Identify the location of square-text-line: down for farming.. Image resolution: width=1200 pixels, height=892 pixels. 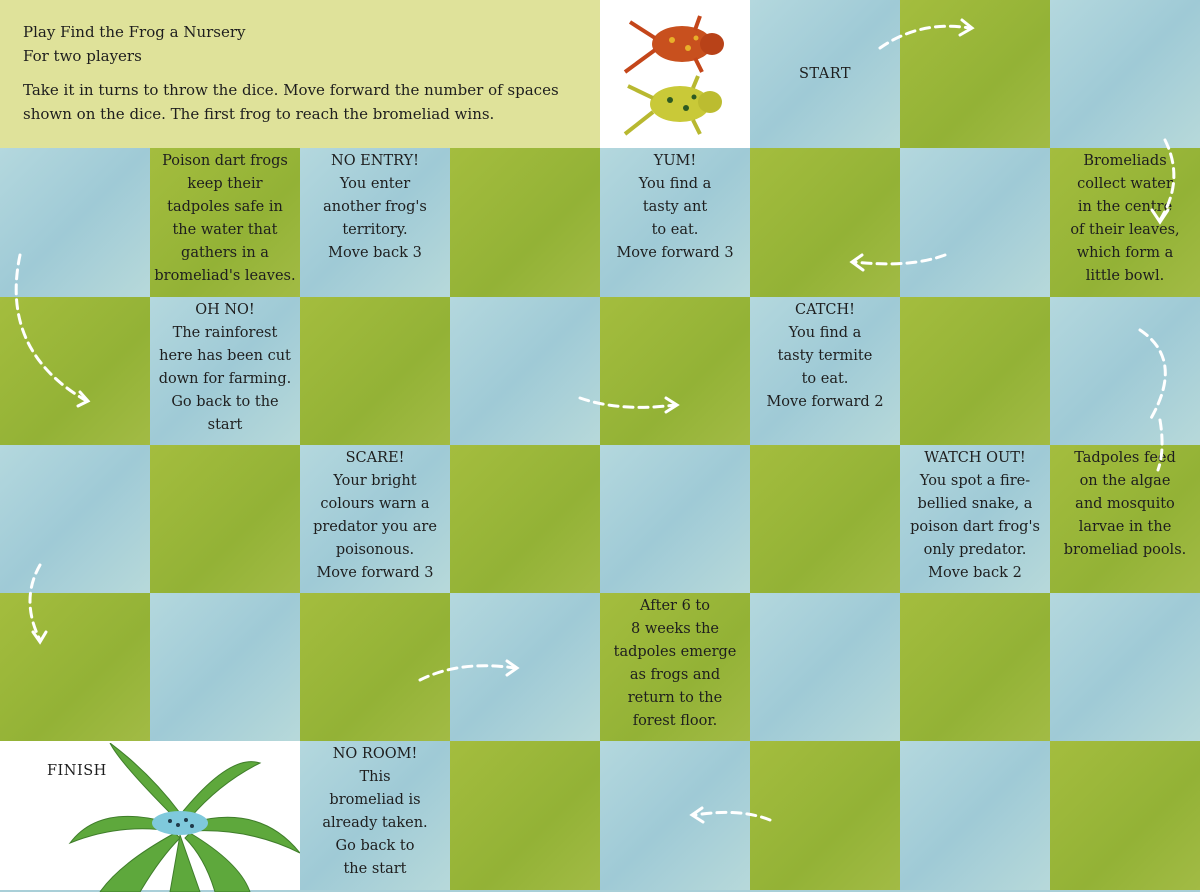
(225, 379).